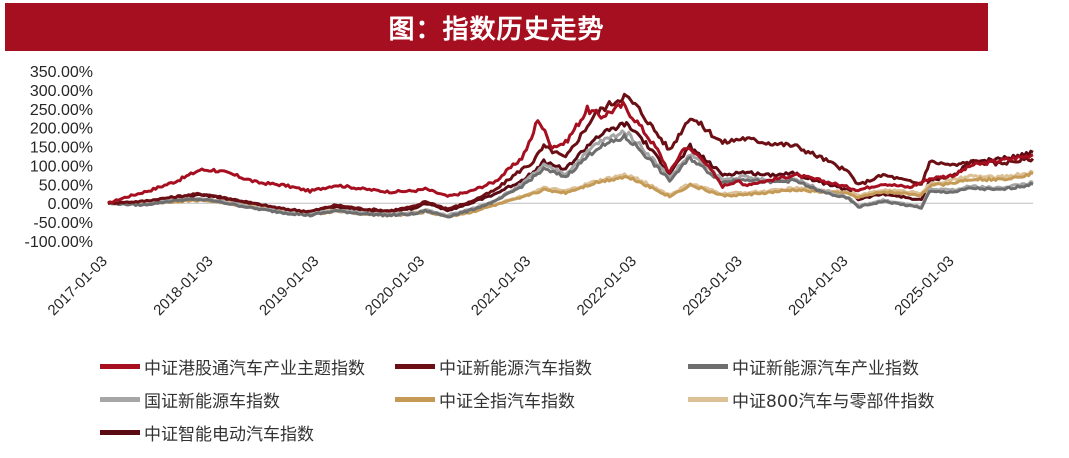 The height and width of the screenshot is (458, 1069). I want to click on x-tick-label: 2025-01-03, so click(924, 286).